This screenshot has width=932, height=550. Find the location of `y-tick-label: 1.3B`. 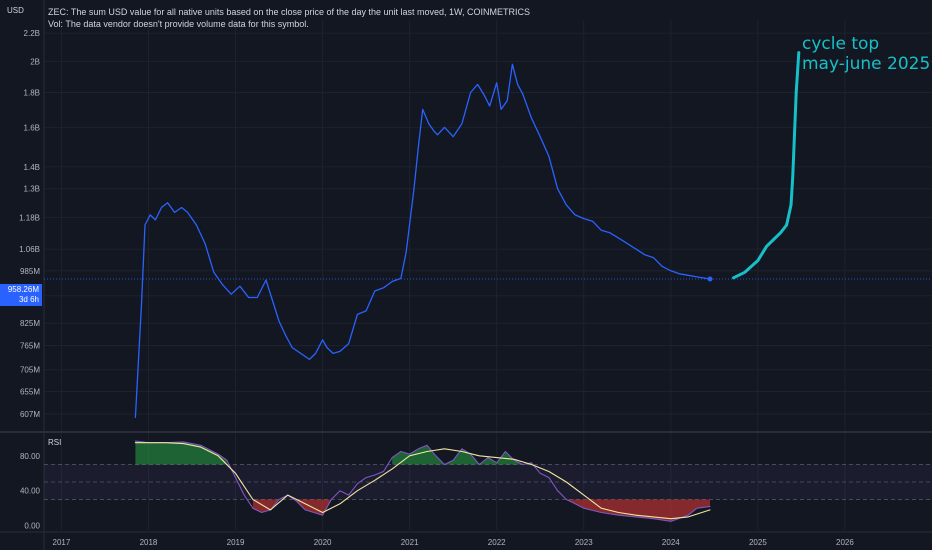

y-tick-label: 1.3B is located at coordinates (32, 189).